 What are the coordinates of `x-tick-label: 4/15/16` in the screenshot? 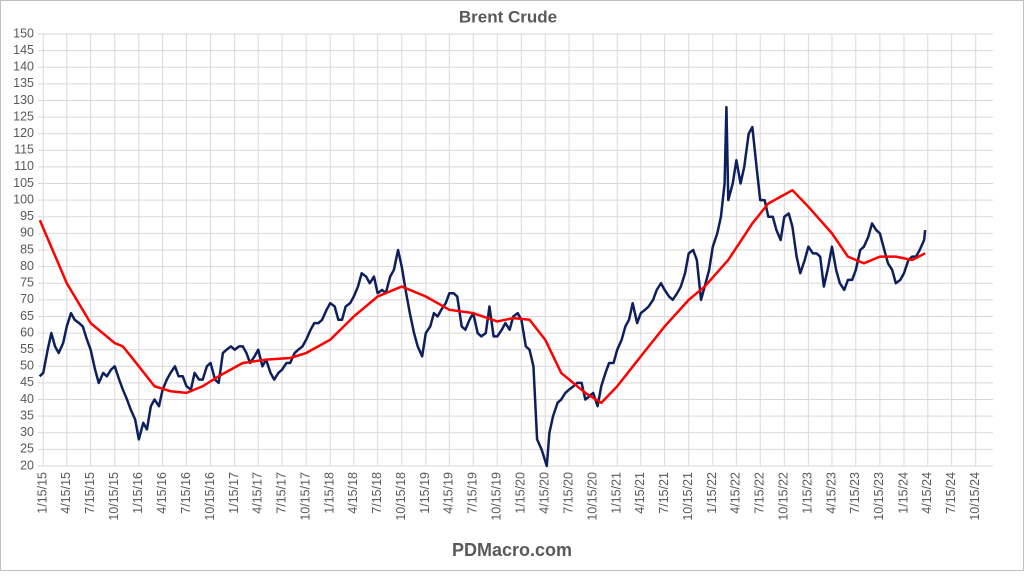 It's located at (162, 493).